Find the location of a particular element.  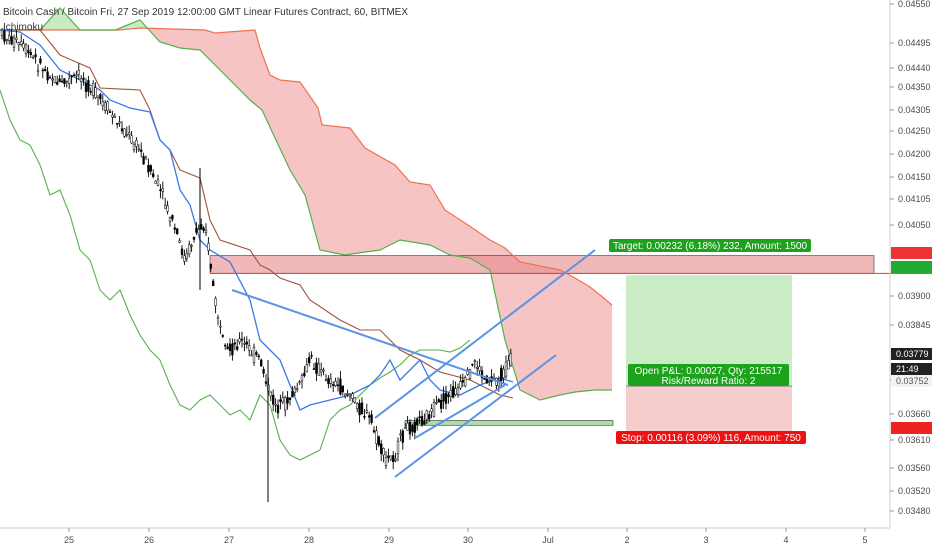

open-pl-label-text: Risk/Reward Ratio: 2 is located at coordinates (709, 381).